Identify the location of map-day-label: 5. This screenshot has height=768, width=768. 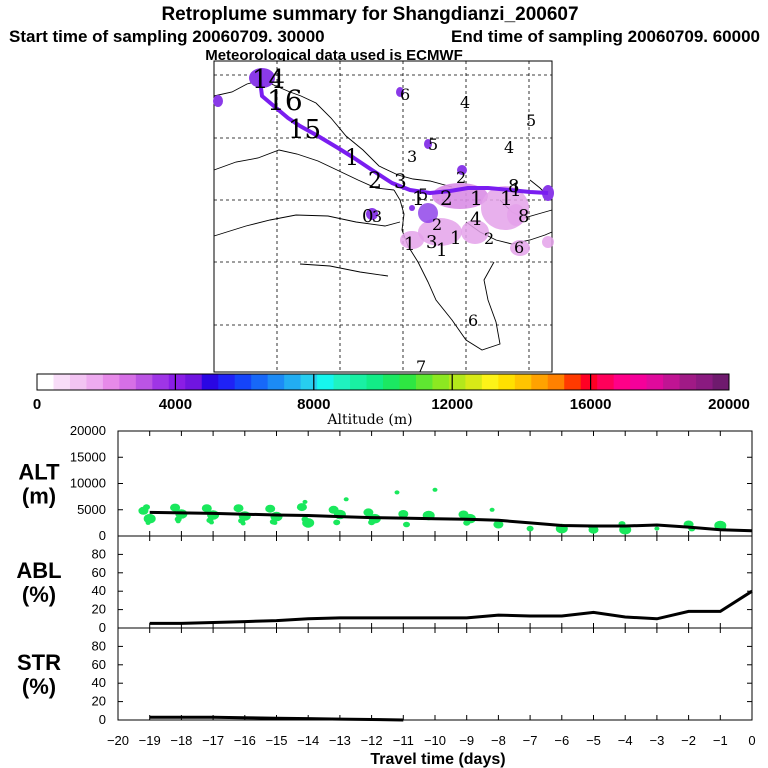
(433, 144).